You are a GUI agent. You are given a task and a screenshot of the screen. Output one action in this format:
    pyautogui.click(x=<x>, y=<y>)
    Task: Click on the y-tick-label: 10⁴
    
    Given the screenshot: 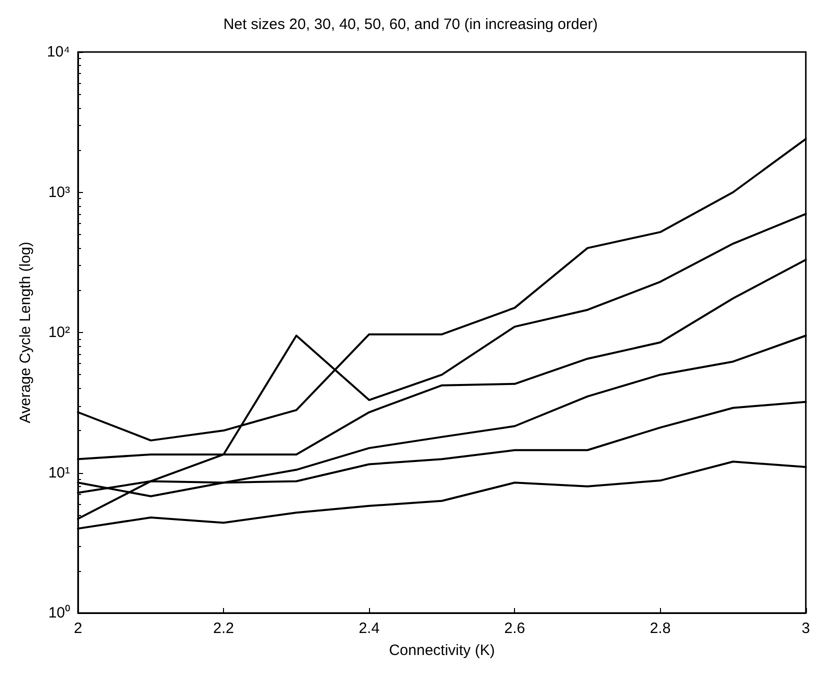 What is the action you would take?
    pyautogui.click(x=58, y=52)
    